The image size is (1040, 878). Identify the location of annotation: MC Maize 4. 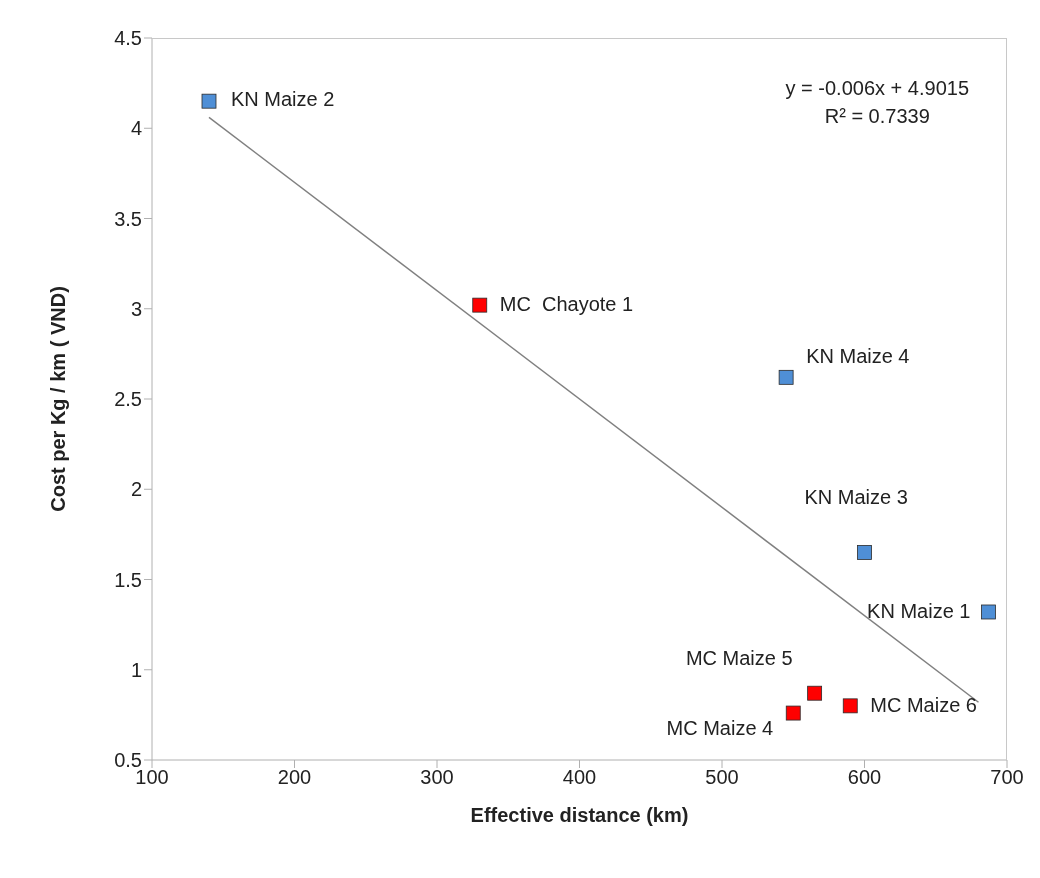
(720, 728).